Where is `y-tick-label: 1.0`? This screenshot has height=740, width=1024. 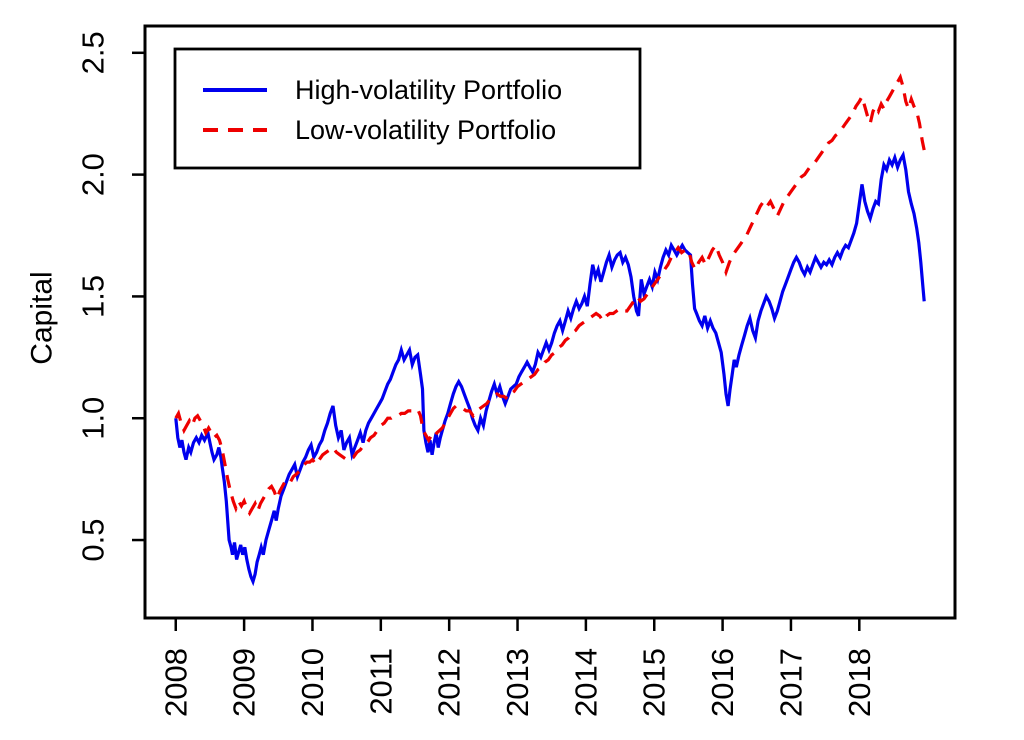
y-tick-label: 1.0 is located at coordinates (93, 418).